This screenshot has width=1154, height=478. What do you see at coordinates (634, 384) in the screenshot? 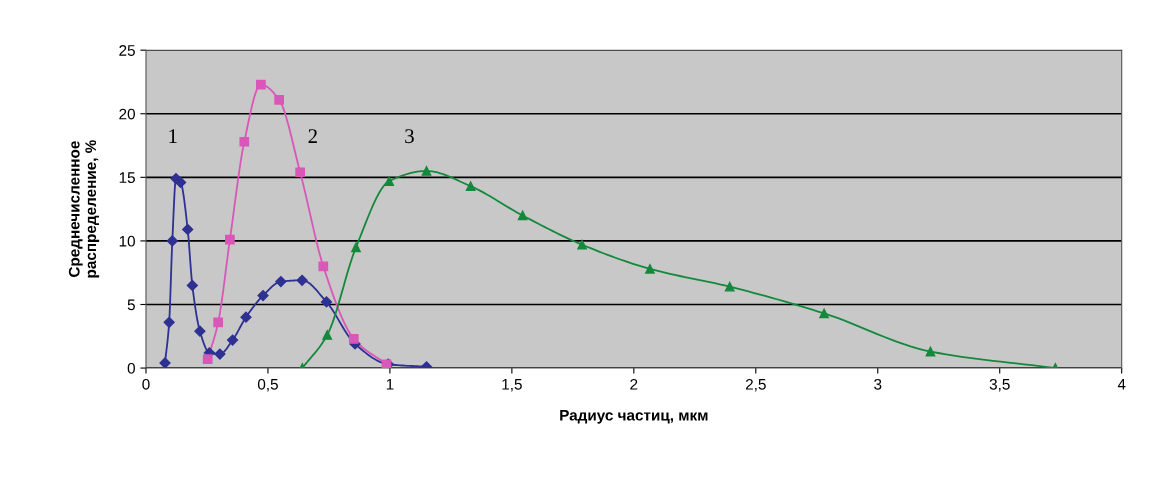
I see `x-tick-label: 2` at bounding box center [634, 384].